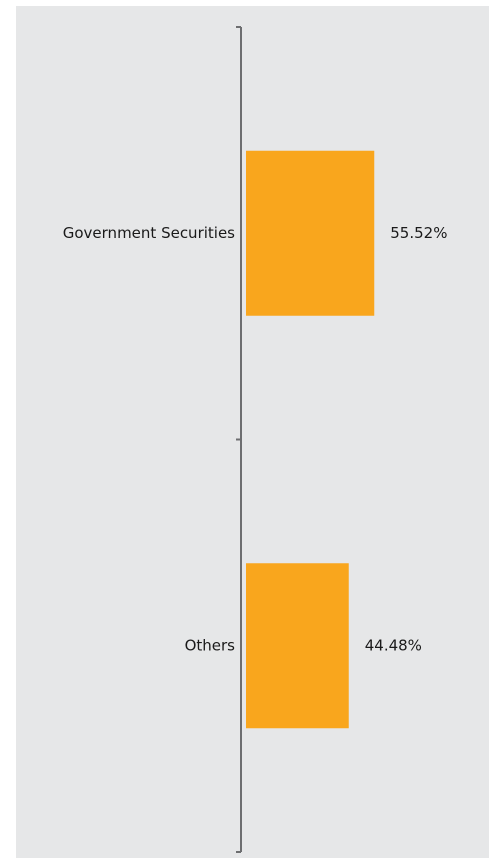  What do you see at coordinates (393, 645) in the screenshot?
I see `data-label: 44.48%` at bounding box center [393, 645].